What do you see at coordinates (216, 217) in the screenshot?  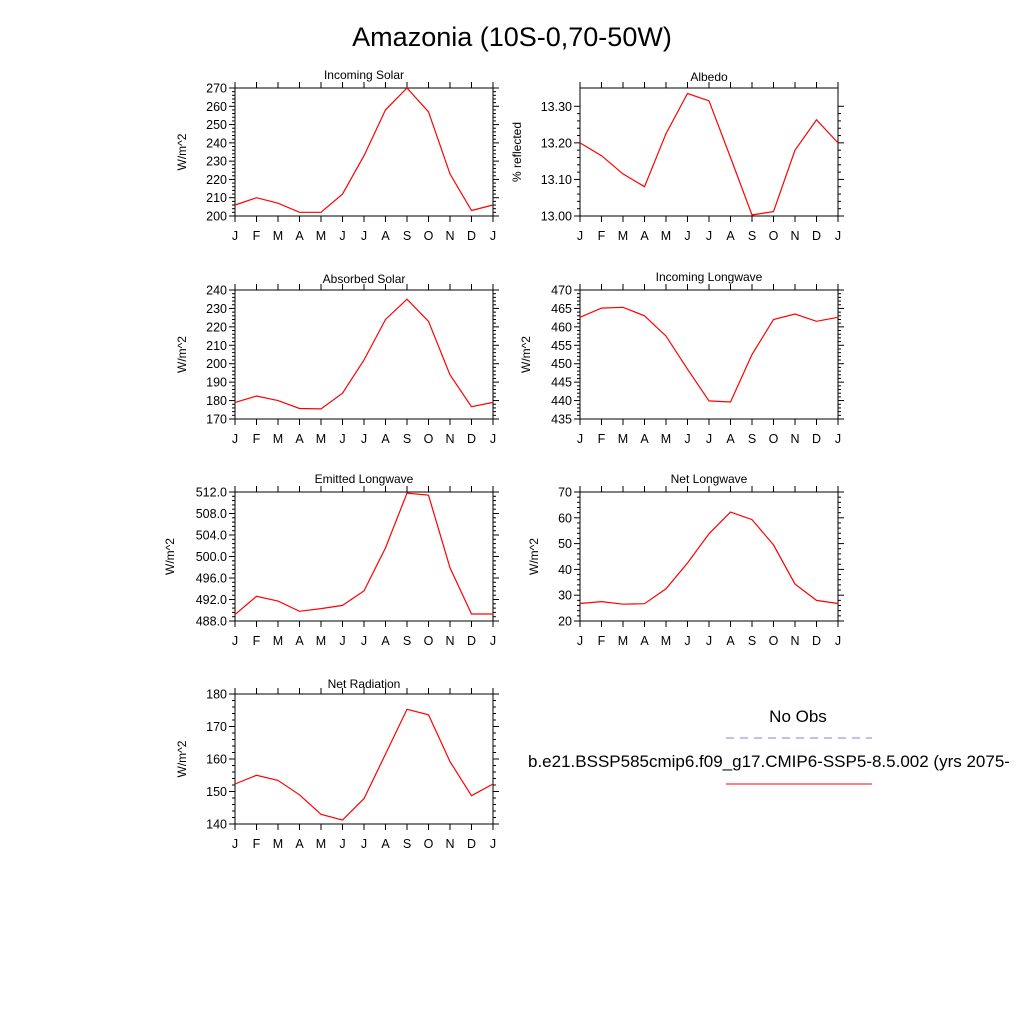 I see `y-tick-label: 200` at bounding box center [216, 217].